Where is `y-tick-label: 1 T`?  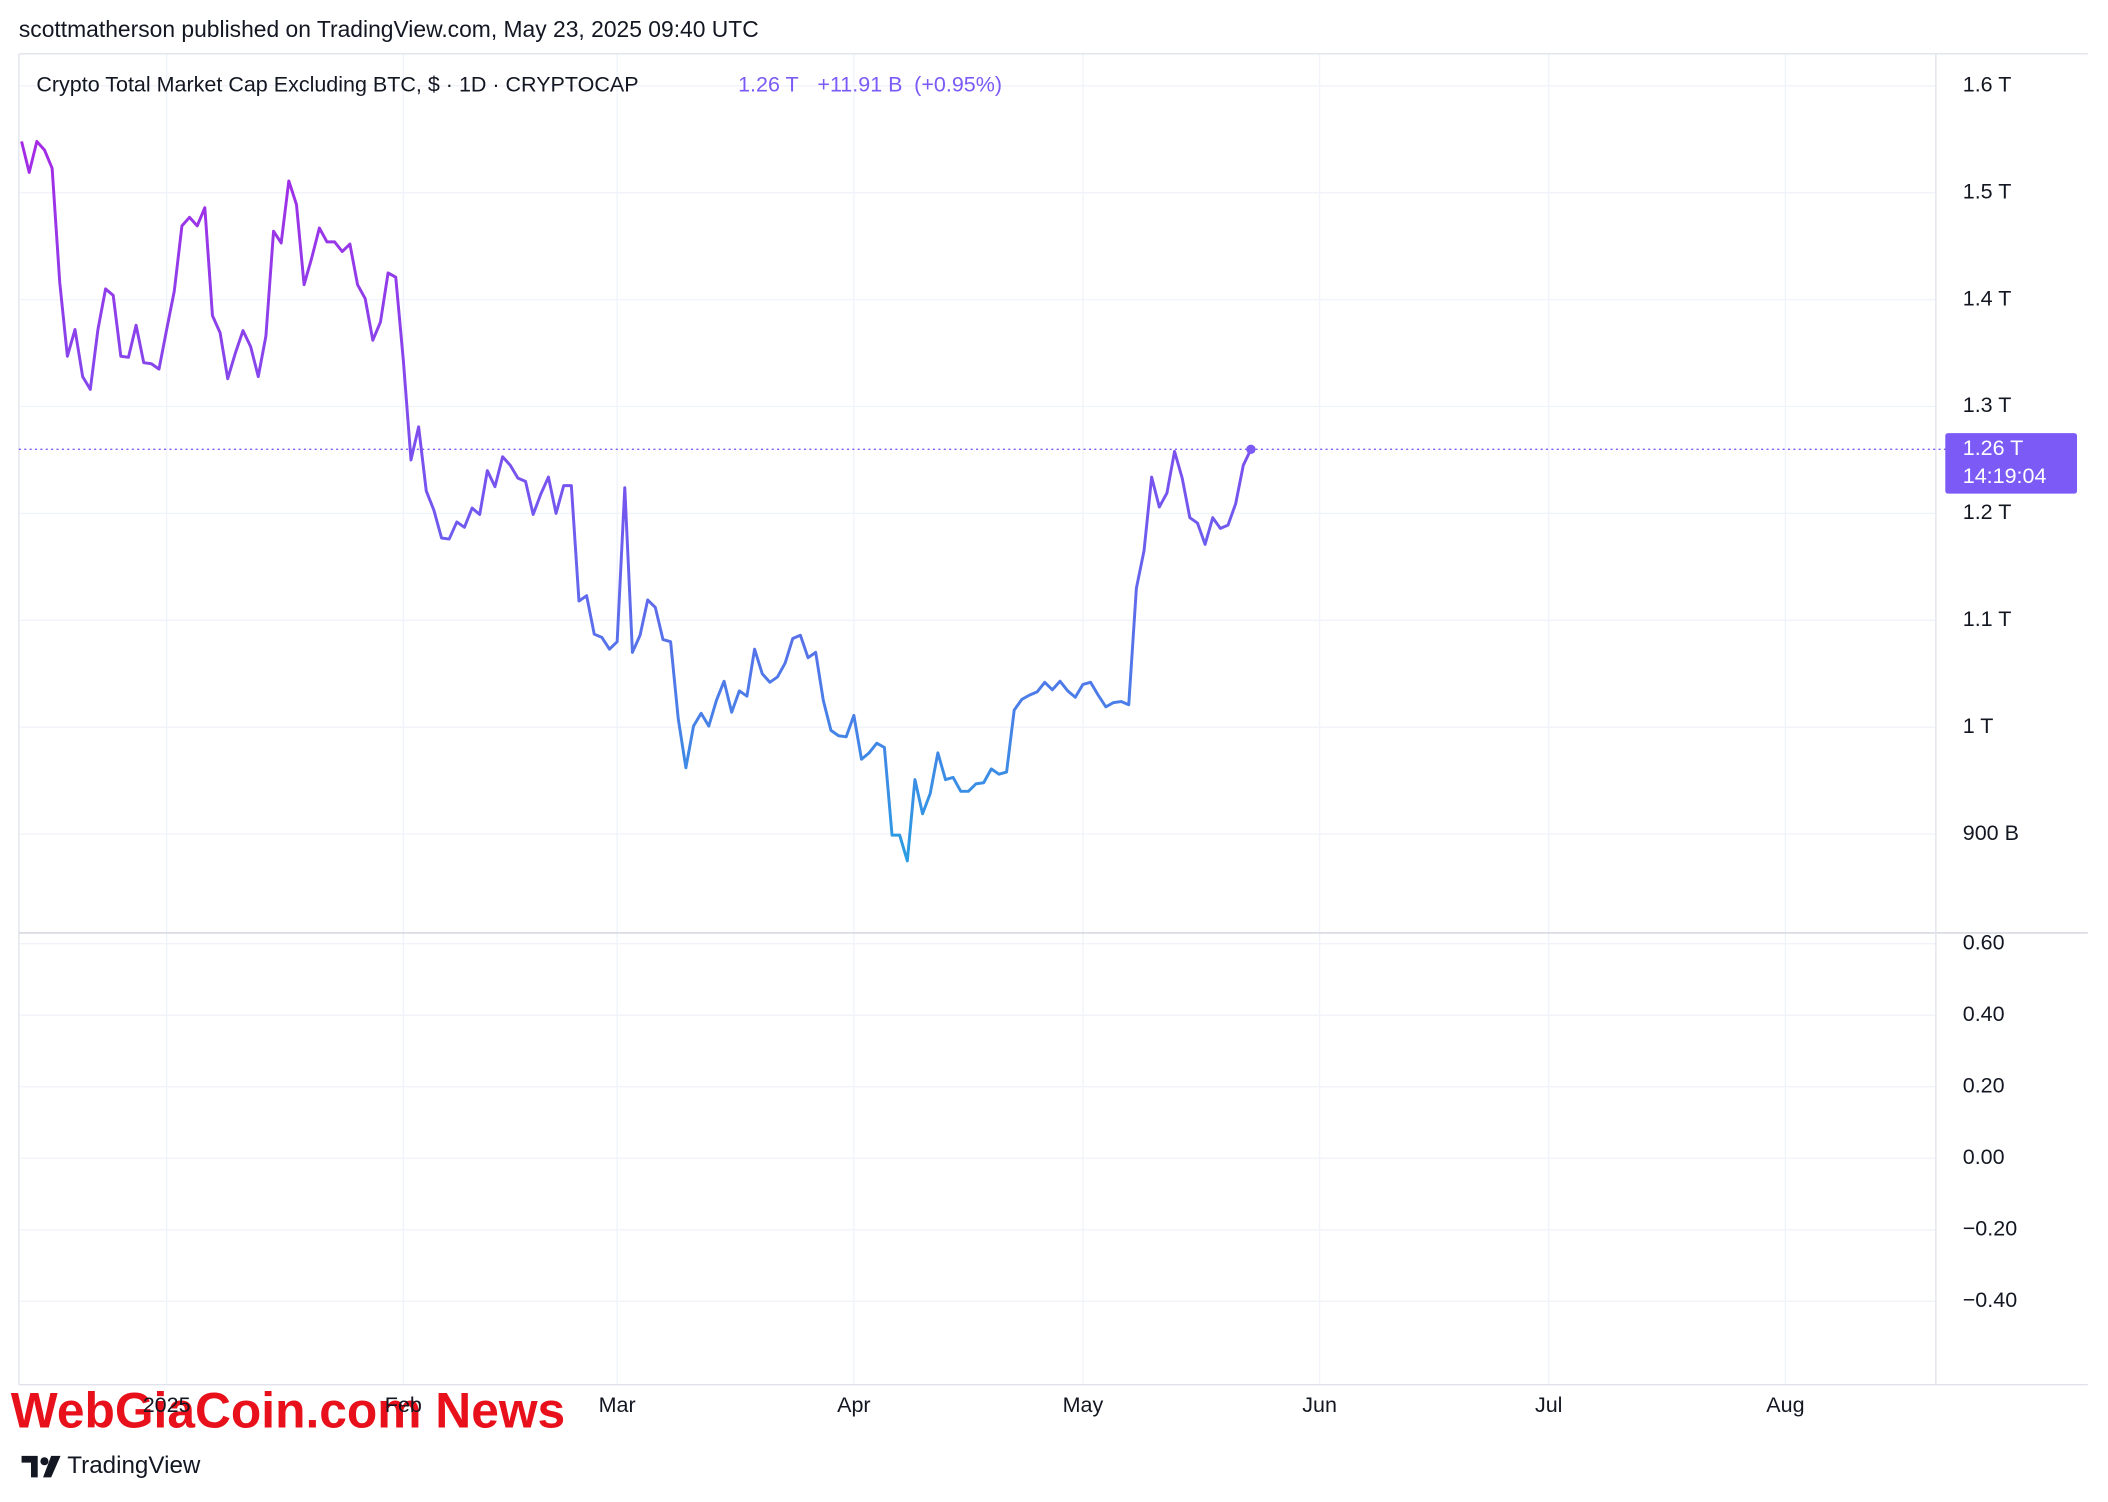
y-tick-label: 1 T is located at coordinates (1978, 726).